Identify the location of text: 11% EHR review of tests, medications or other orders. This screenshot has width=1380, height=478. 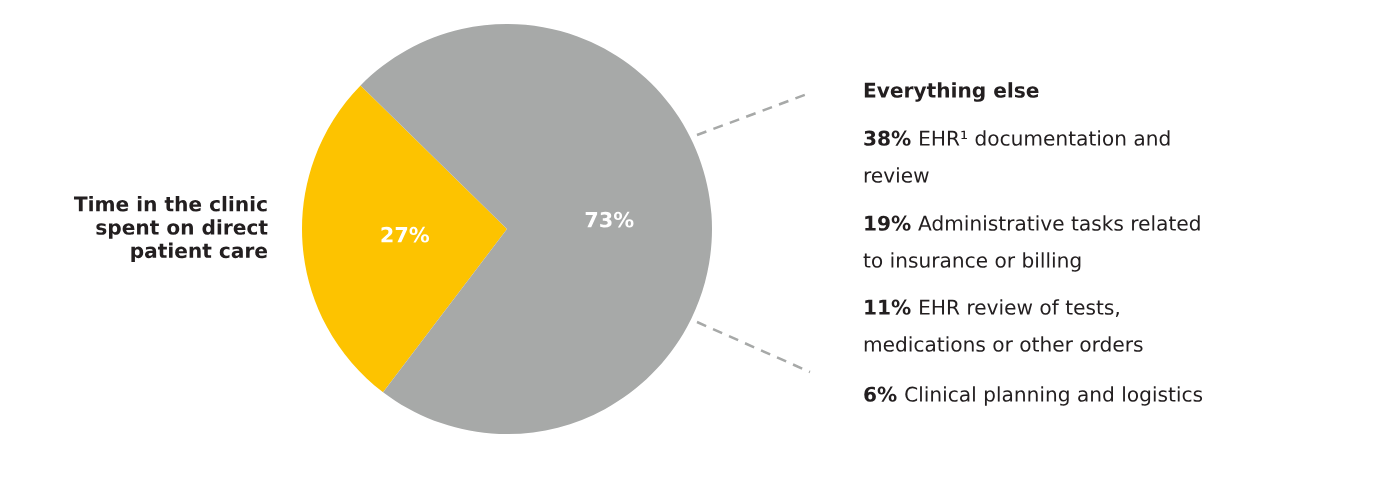
(1003, 325).